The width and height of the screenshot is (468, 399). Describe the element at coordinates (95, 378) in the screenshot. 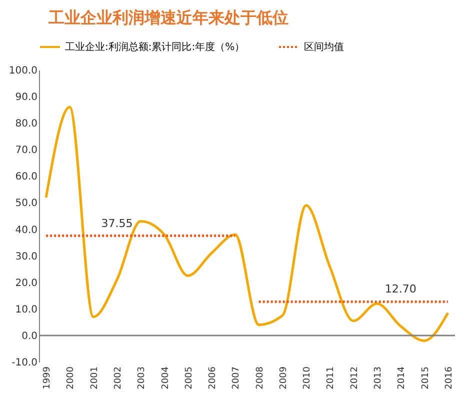

I see `x-tick-label: 2001` at that location.